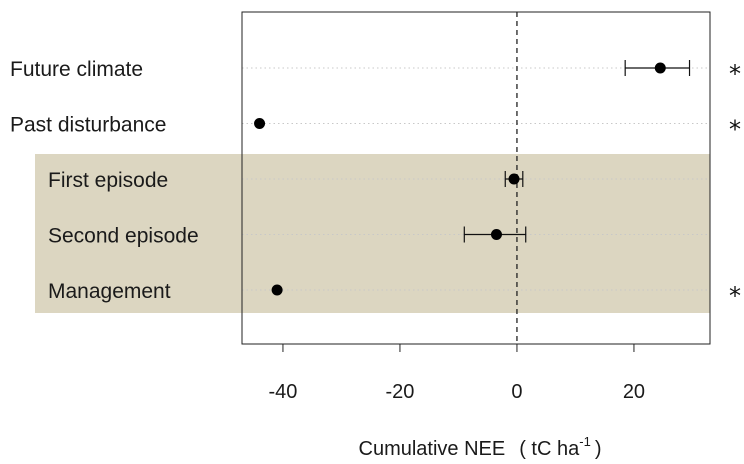 The image size is (744, 464). I want to click on category-label: Second episode, so click(123, 236).